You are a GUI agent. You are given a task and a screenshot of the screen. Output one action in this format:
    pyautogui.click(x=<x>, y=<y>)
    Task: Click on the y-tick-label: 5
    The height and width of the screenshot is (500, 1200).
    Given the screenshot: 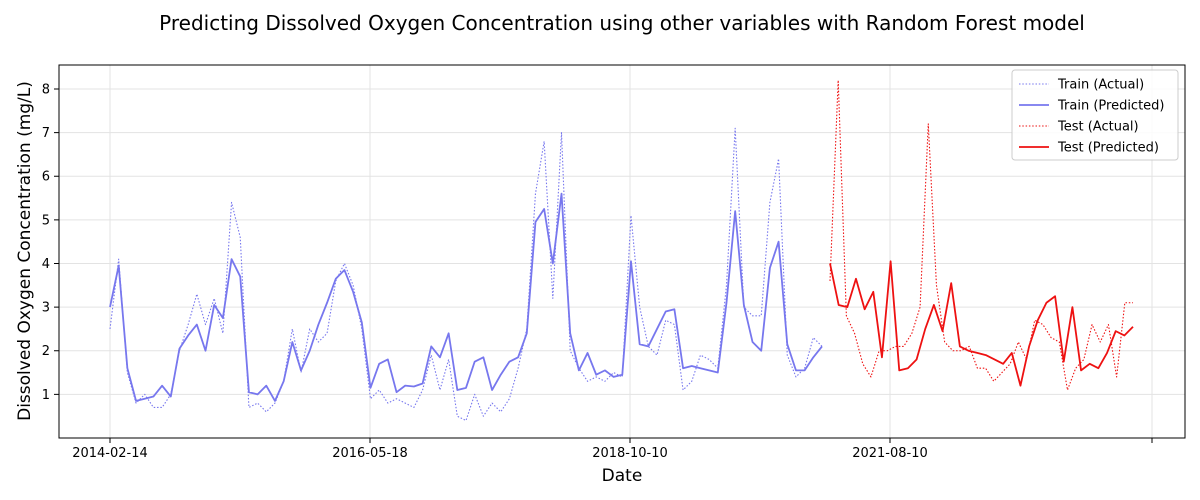 What is the action you would take?
    pyautogui.click(x=46, y=220)
    